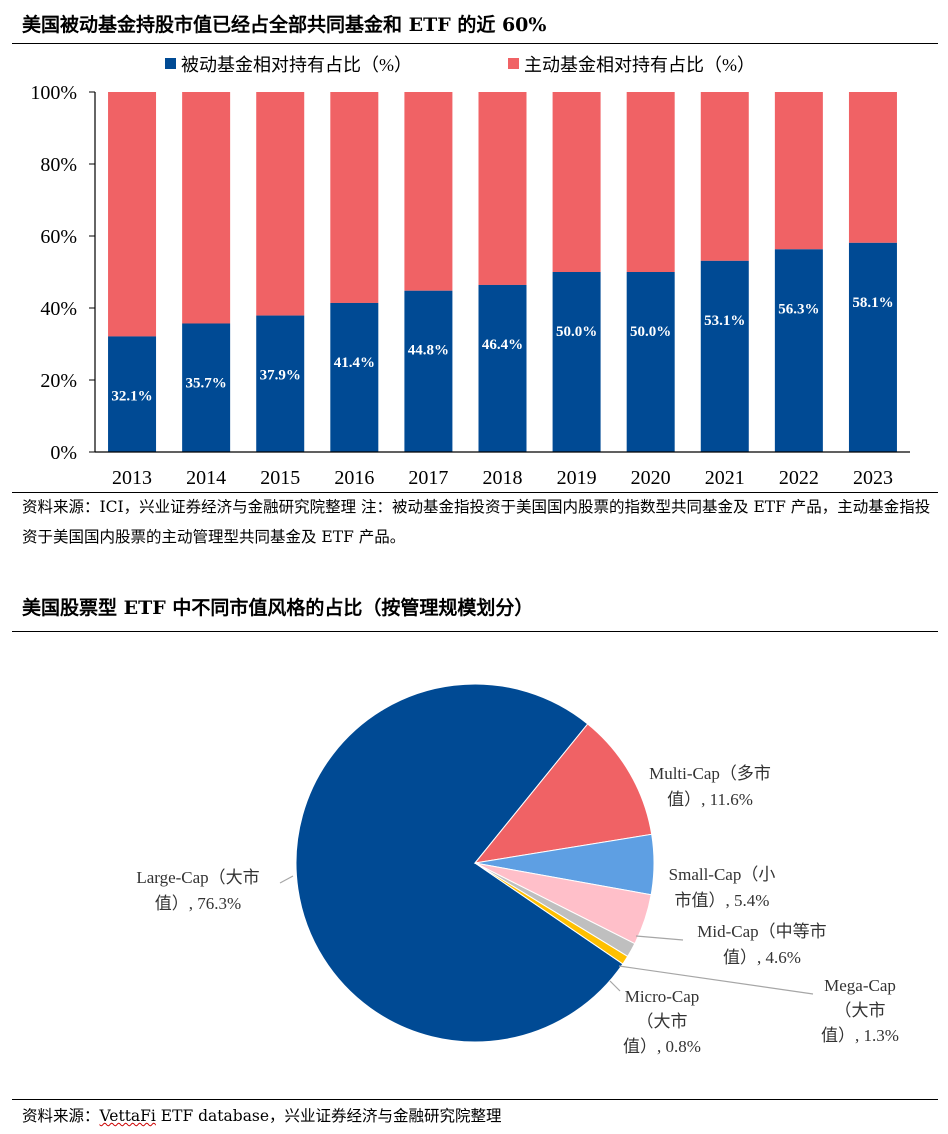  What do you see at coordinates (170, 63) in the screenshot?
I see `legend-swatch-passive` at bounding box center [170, 63].